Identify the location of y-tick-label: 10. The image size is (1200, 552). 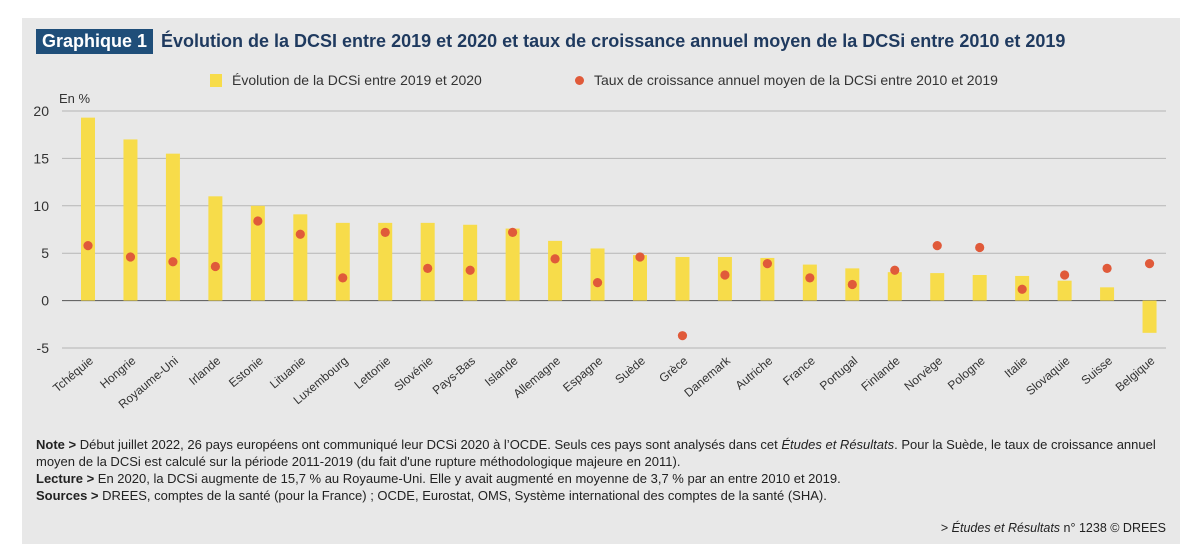
(41, 206).